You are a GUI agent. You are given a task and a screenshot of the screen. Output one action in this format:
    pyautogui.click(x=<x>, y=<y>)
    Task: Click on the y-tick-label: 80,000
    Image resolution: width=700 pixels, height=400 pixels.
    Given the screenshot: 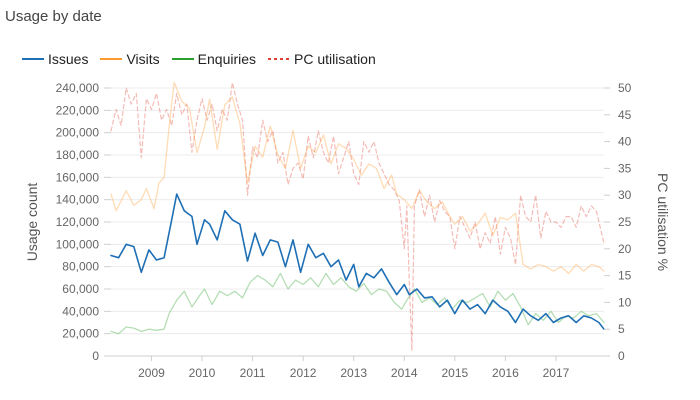 What is the action you would take?
    pyautogui.click(x=80, y=267)
    